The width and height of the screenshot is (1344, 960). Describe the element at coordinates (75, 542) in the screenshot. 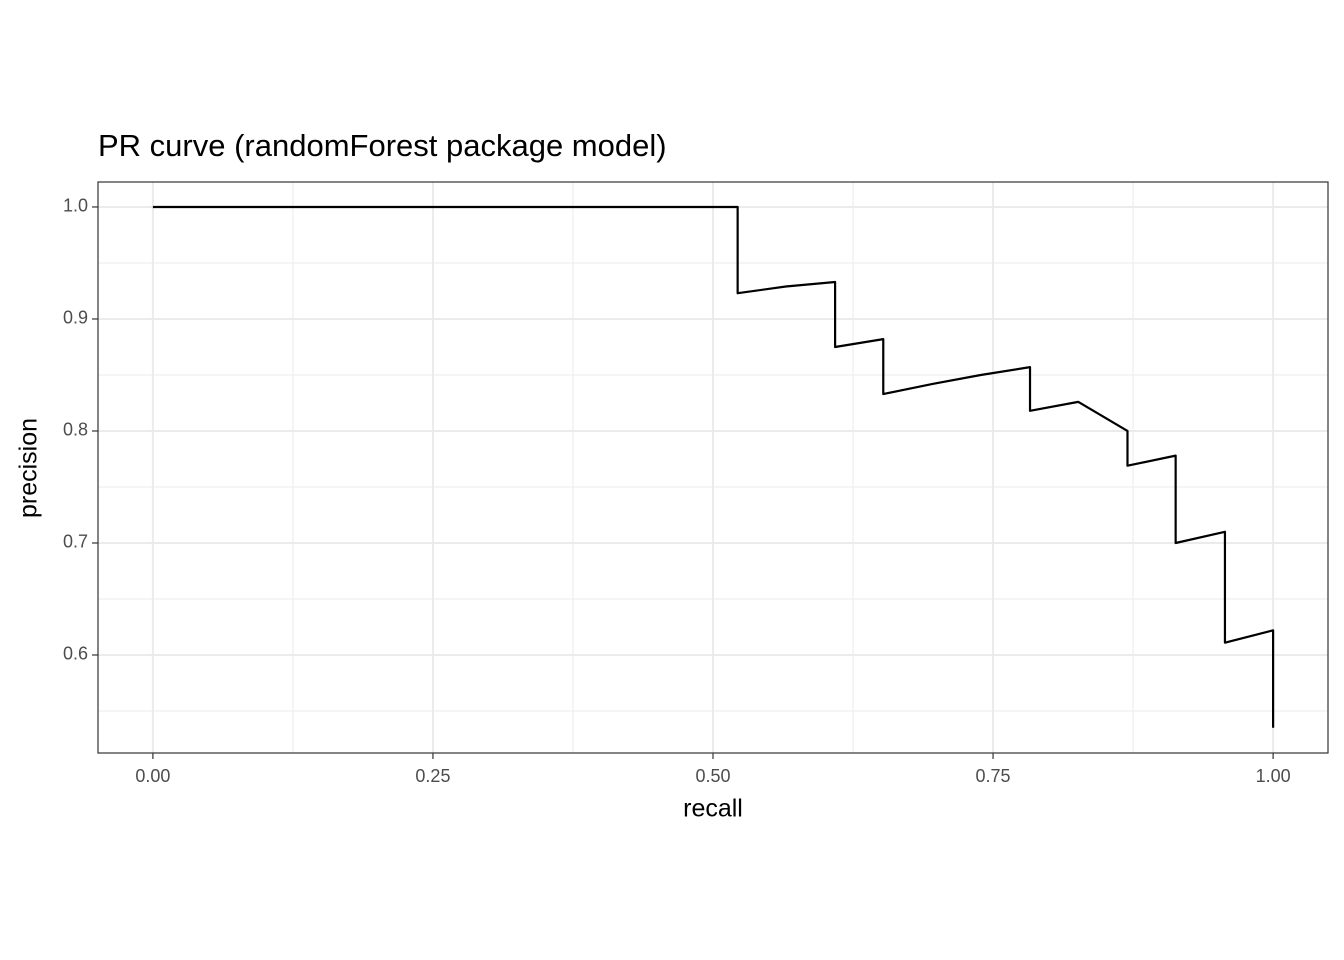

I see `y-tick-label: 0.7` at that location.